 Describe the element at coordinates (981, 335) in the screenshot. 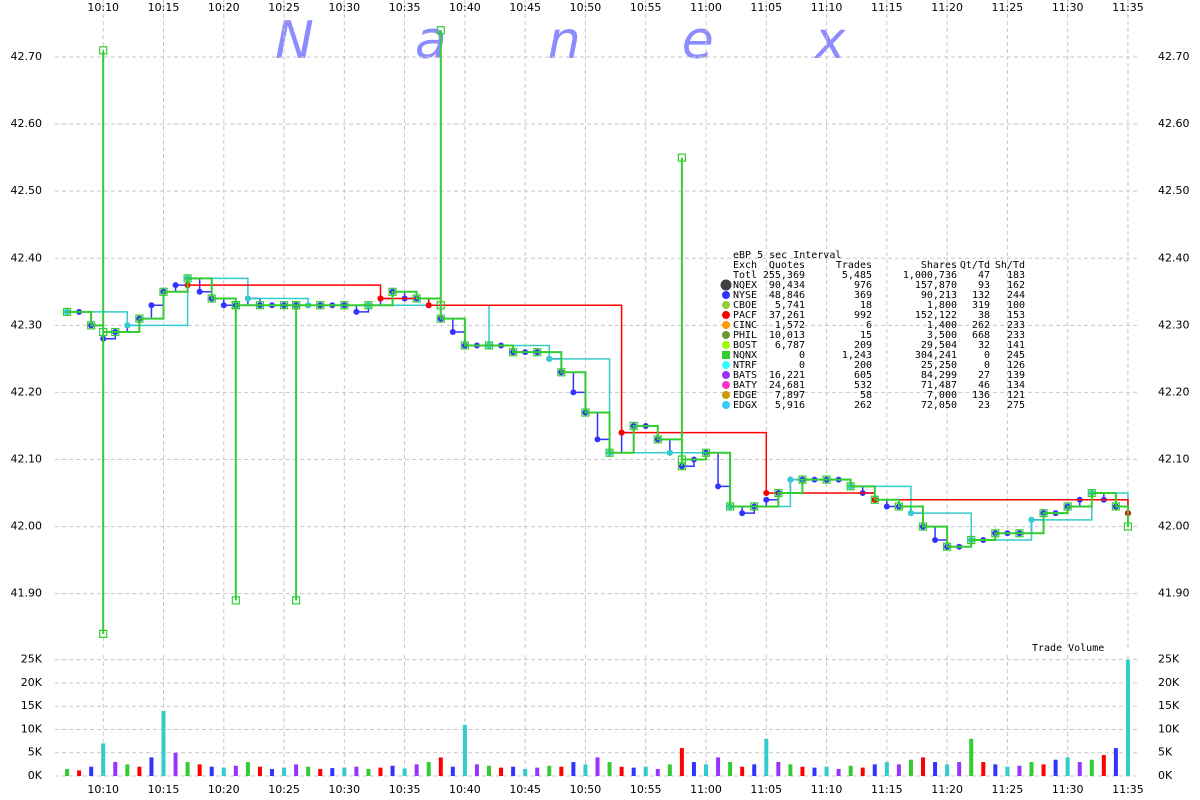

I see `legend-cell: 668` at that location.